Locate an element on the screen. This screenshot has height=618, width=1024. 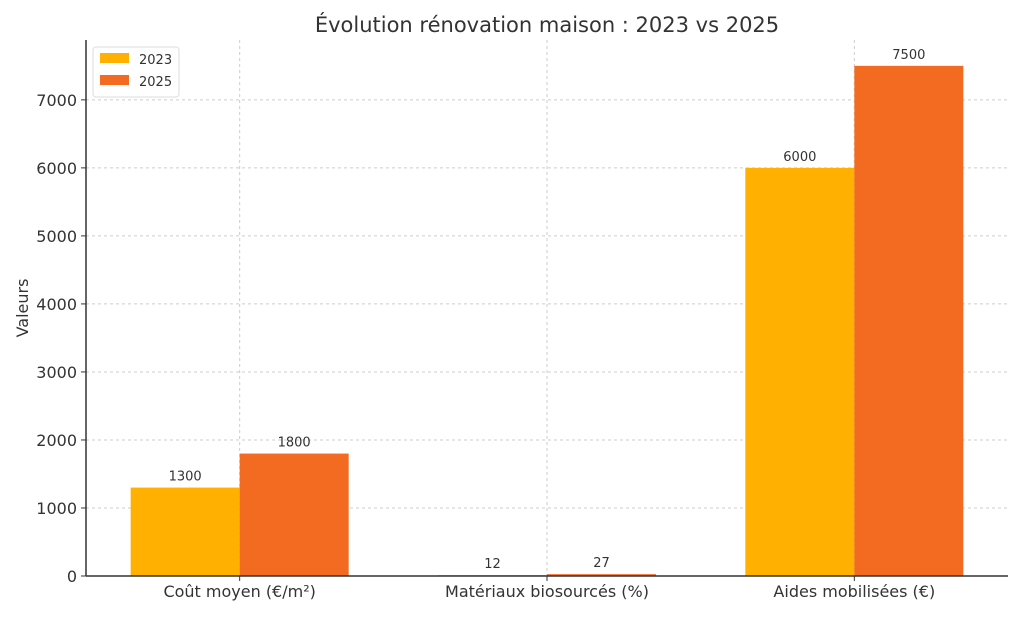
data-label: 6000 is located at coordinates (799, 157).